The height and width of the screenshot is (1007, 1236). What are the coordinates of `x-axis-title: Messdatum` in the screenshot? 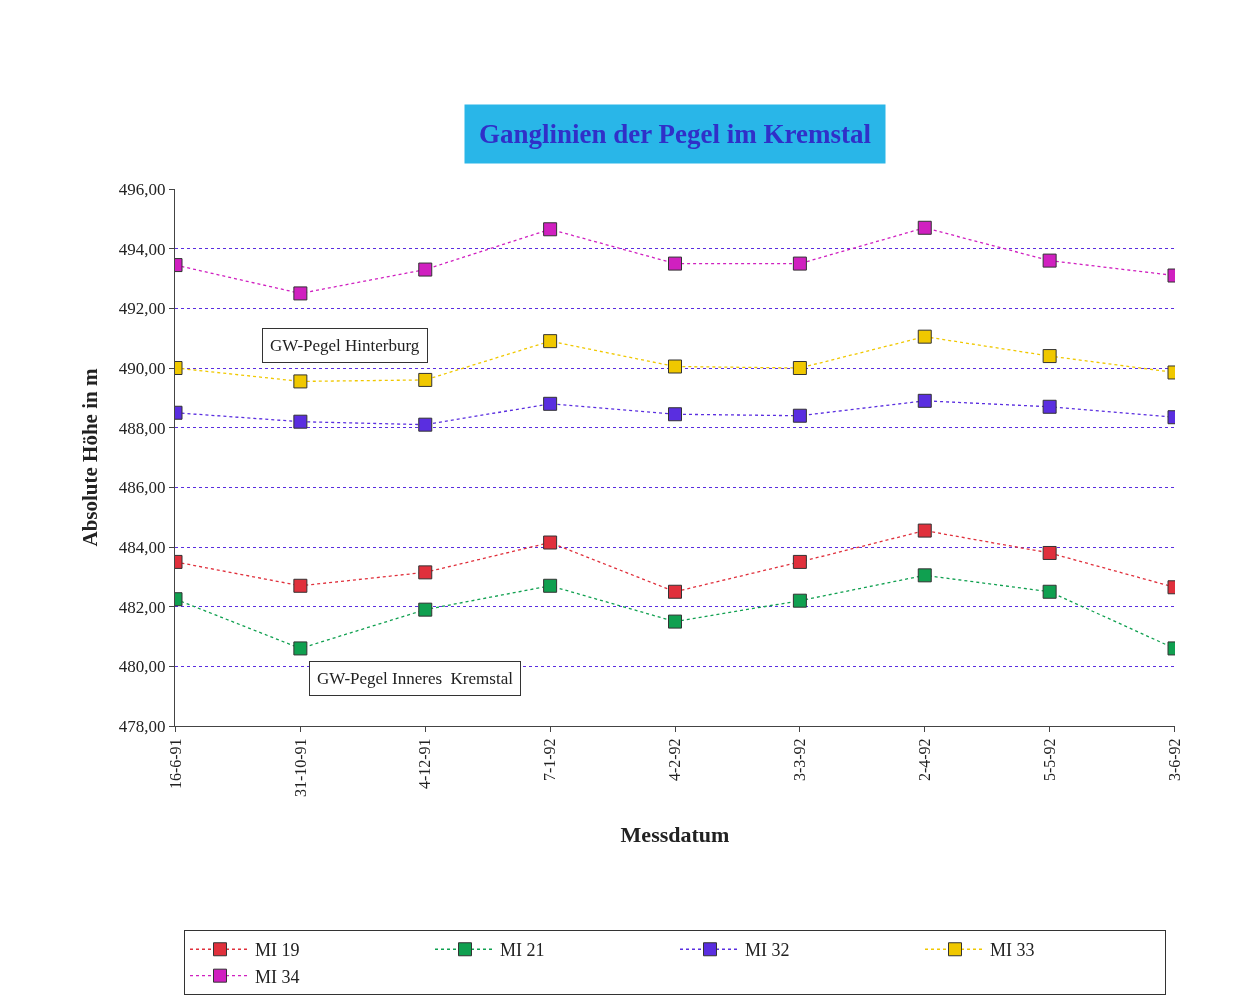 It's located at (675, 834).